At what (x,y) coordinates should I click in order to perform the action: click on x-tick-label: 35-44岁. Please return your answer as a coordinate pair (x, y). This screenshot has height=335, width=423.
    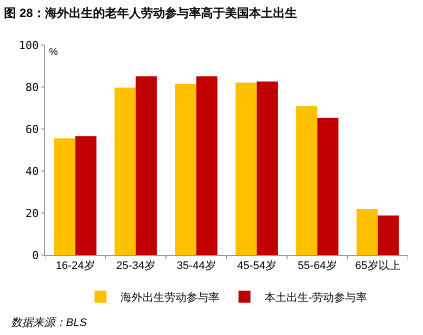
    Looking at the image, I should click on (196, 266).